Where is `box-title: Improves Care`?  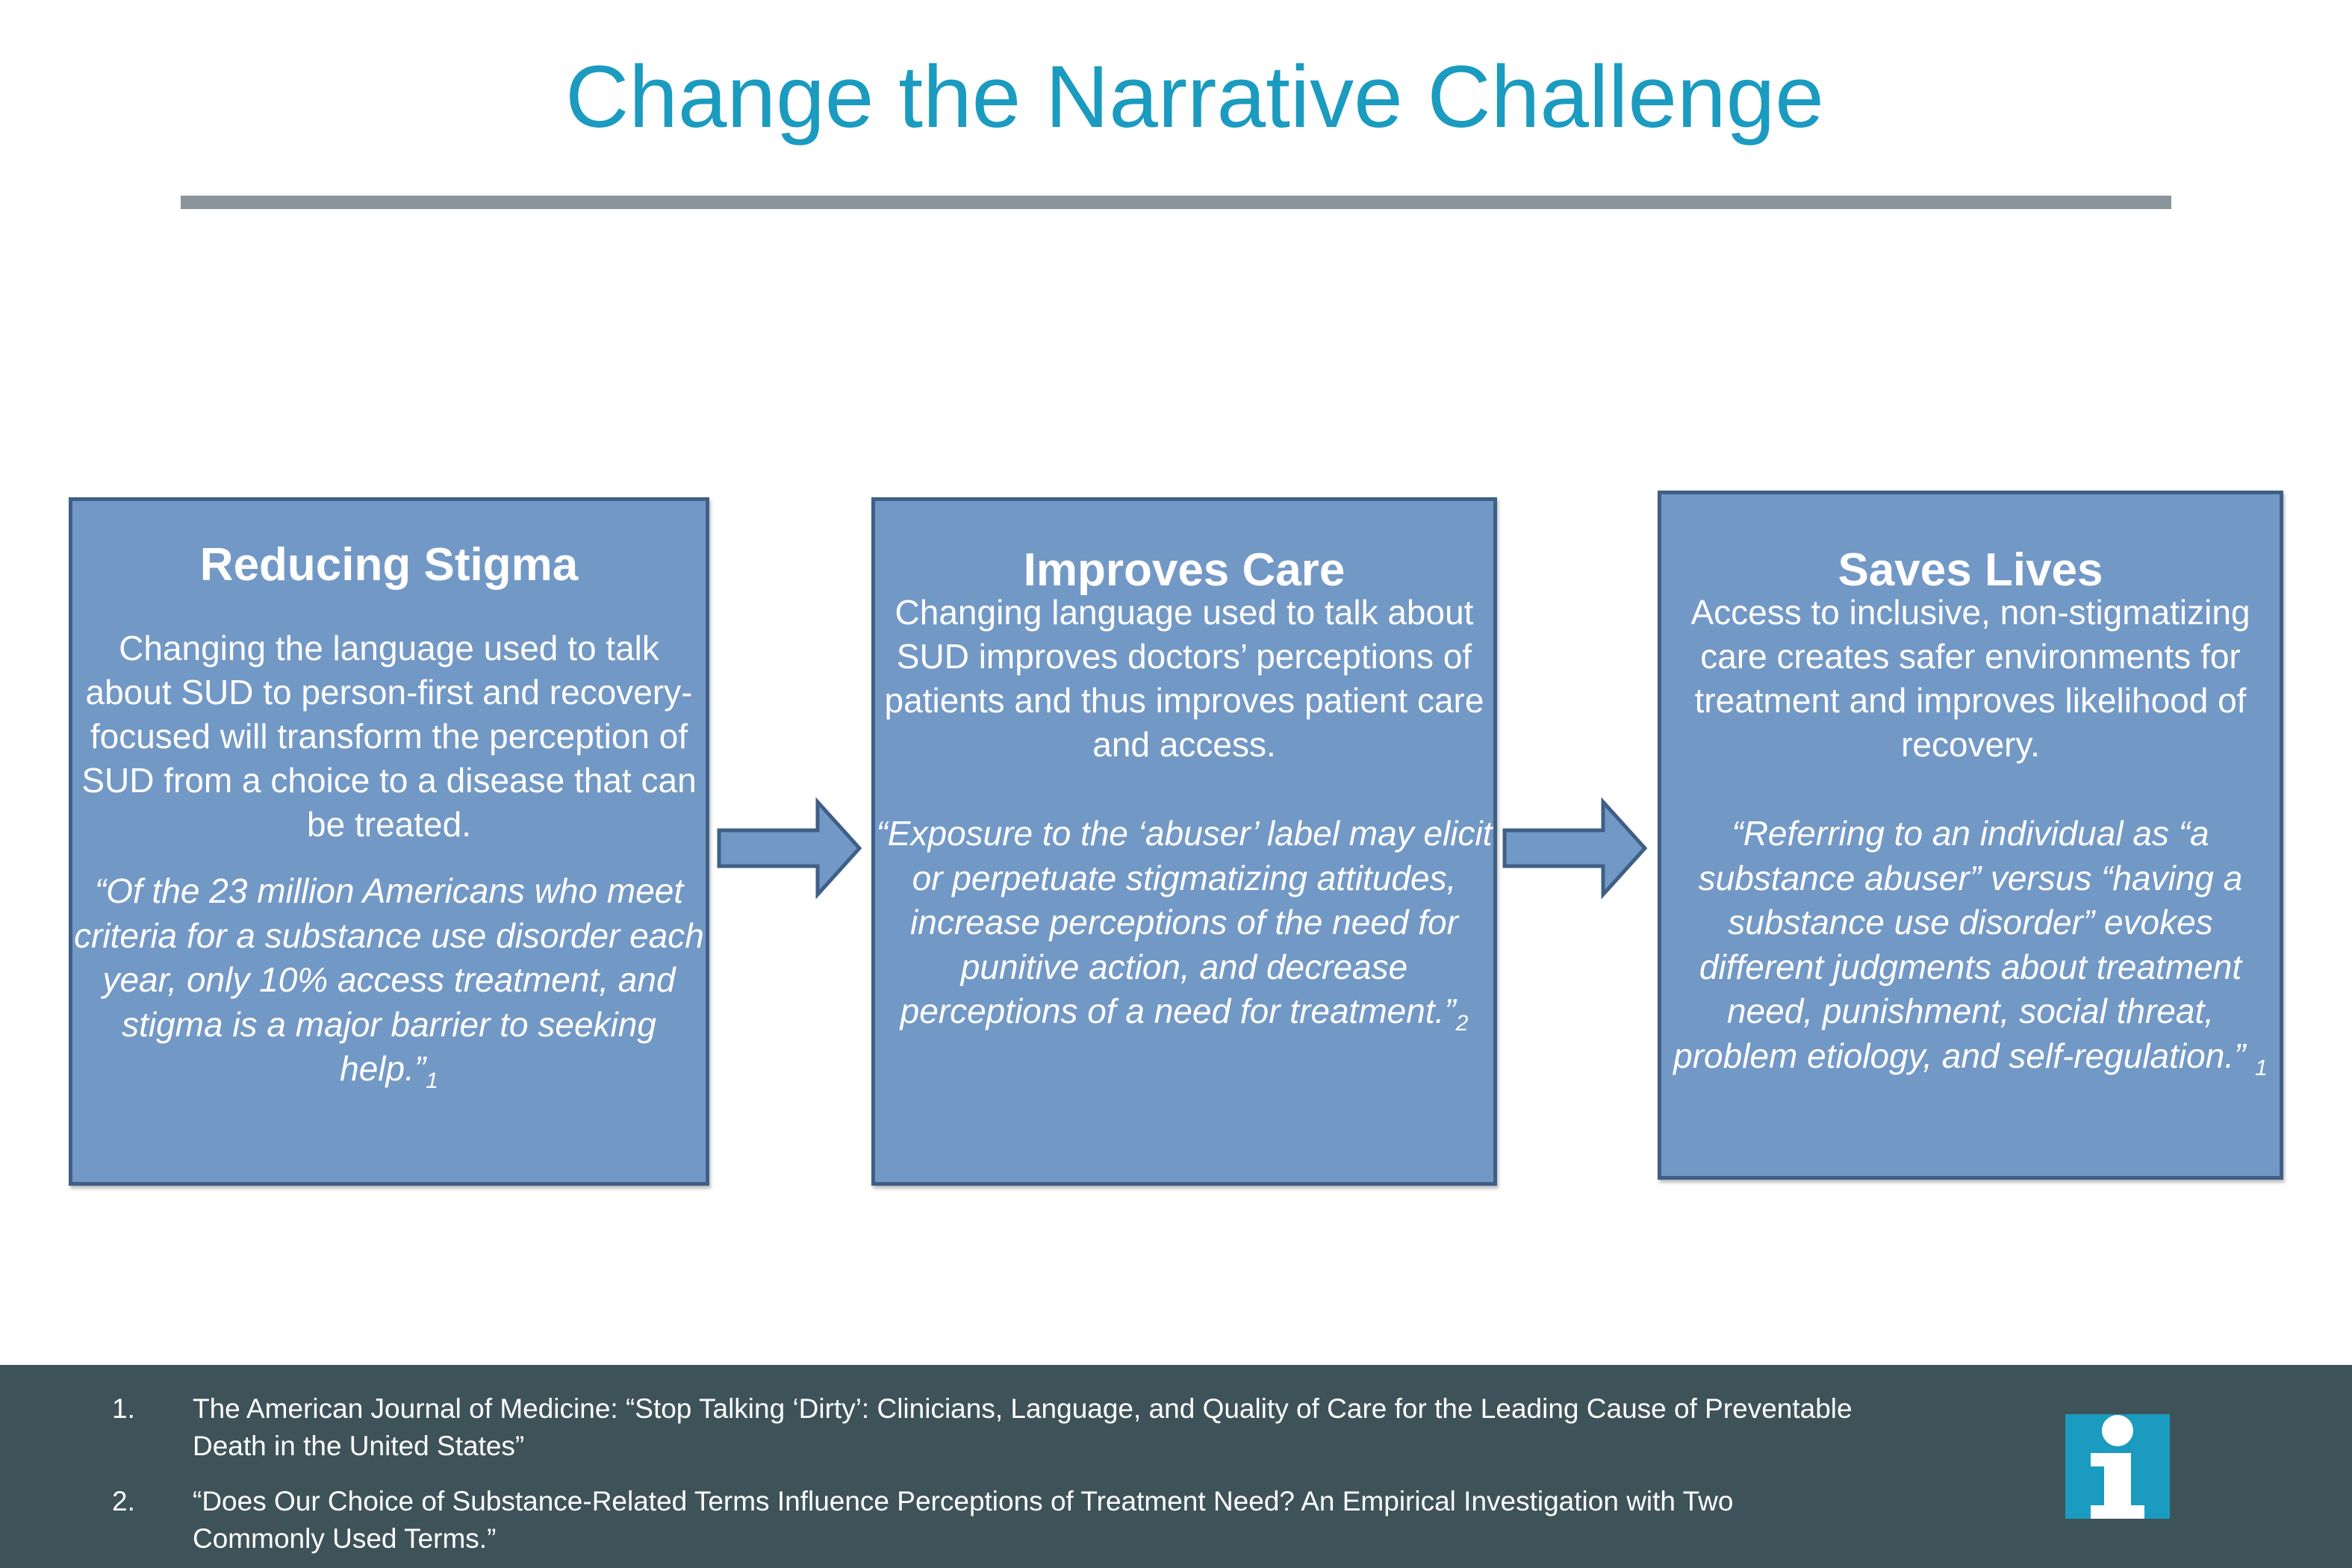
box-title: Improves Care is located at coordinates (1184, 570).